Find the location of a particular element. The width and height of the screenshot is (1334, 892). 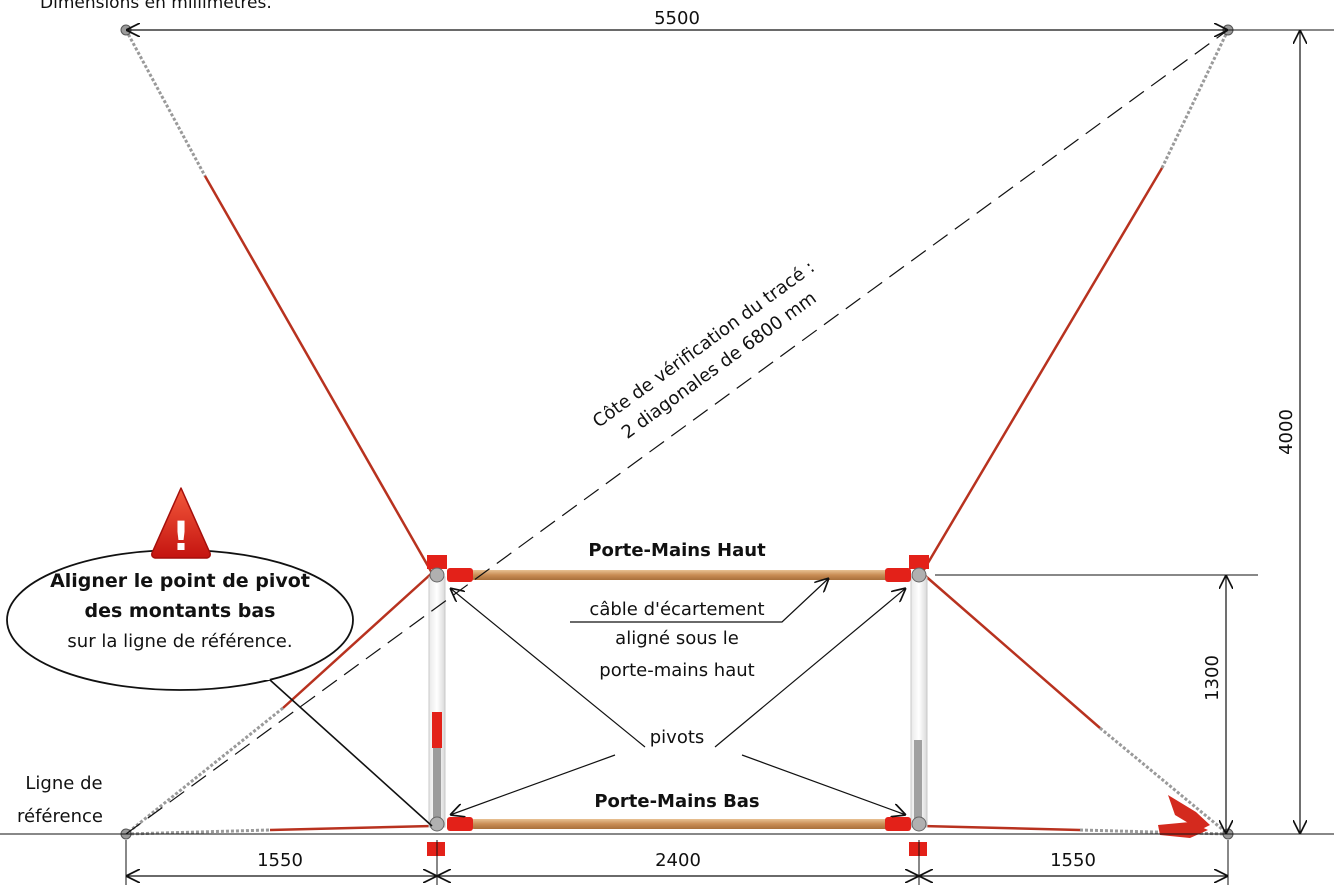

label-reference-line-2: référence is located at coordinates (60, 816).